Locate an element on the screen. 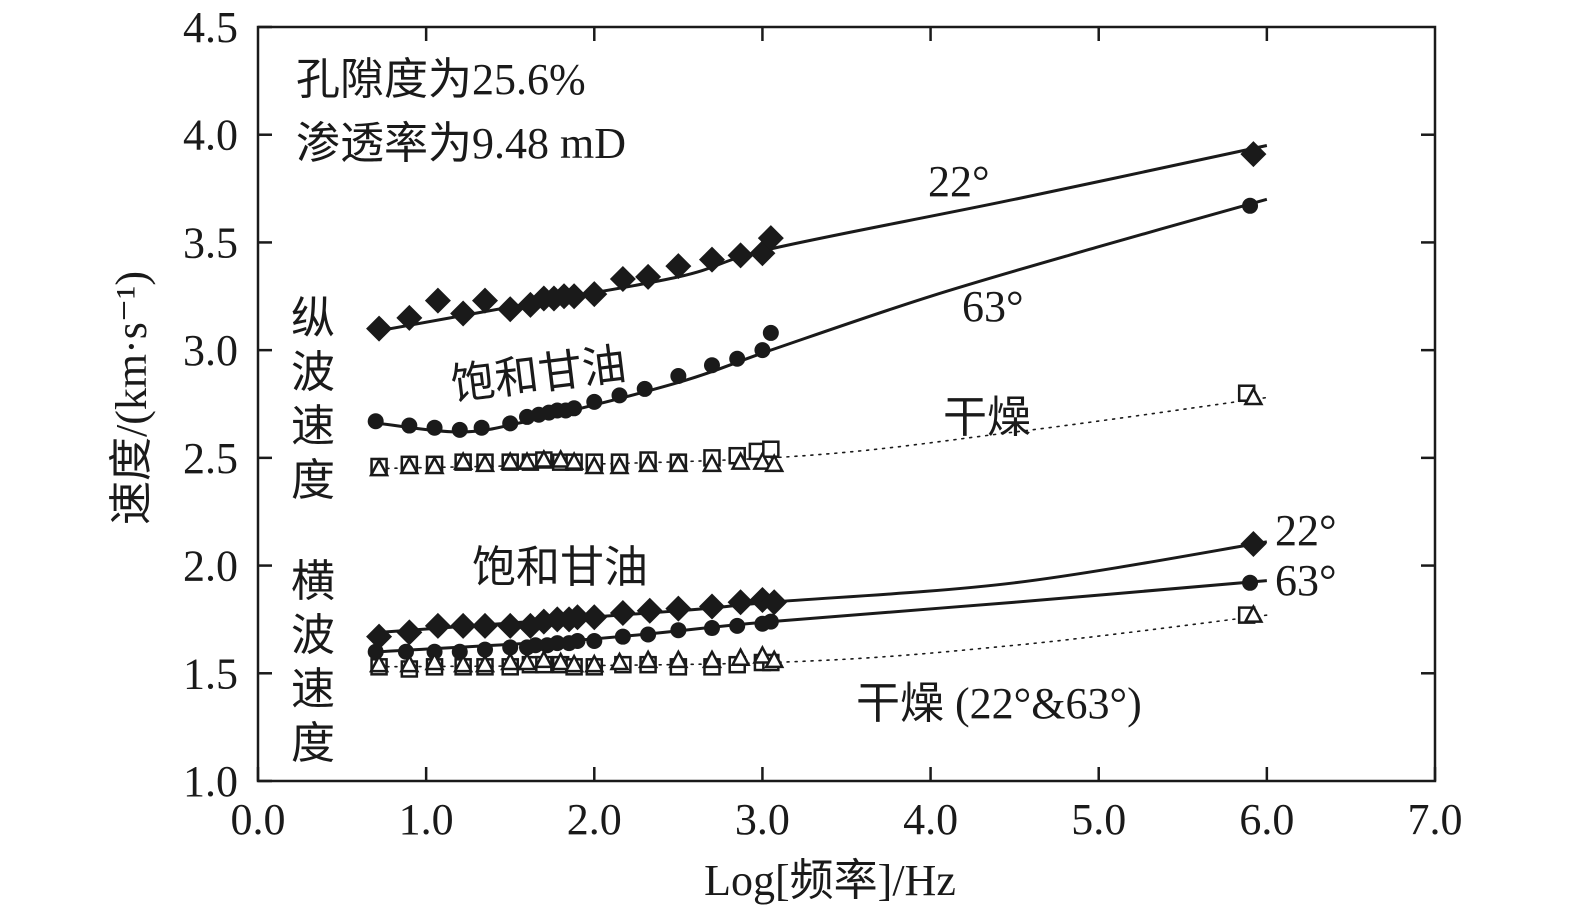 Image resolution: width=1575 pixels, height=917 pixels. x-axis-title: Log[频率]/Hz is located at coordinates (830, 880).